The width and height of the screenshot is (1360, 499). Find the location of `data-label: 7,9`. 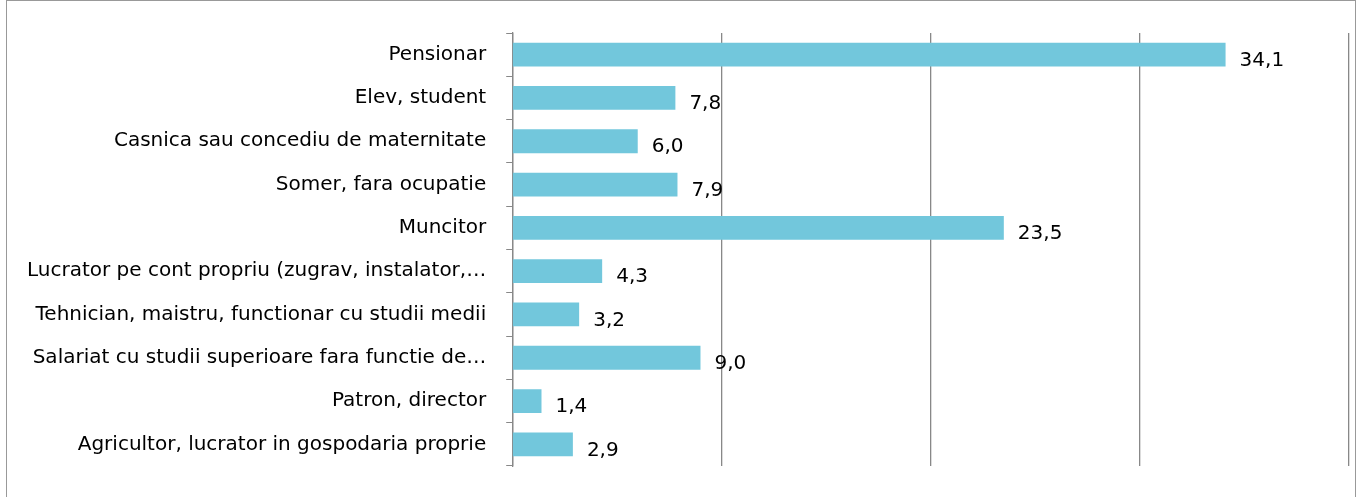

data-label: 7,9 is located at coordinates (707, 188).